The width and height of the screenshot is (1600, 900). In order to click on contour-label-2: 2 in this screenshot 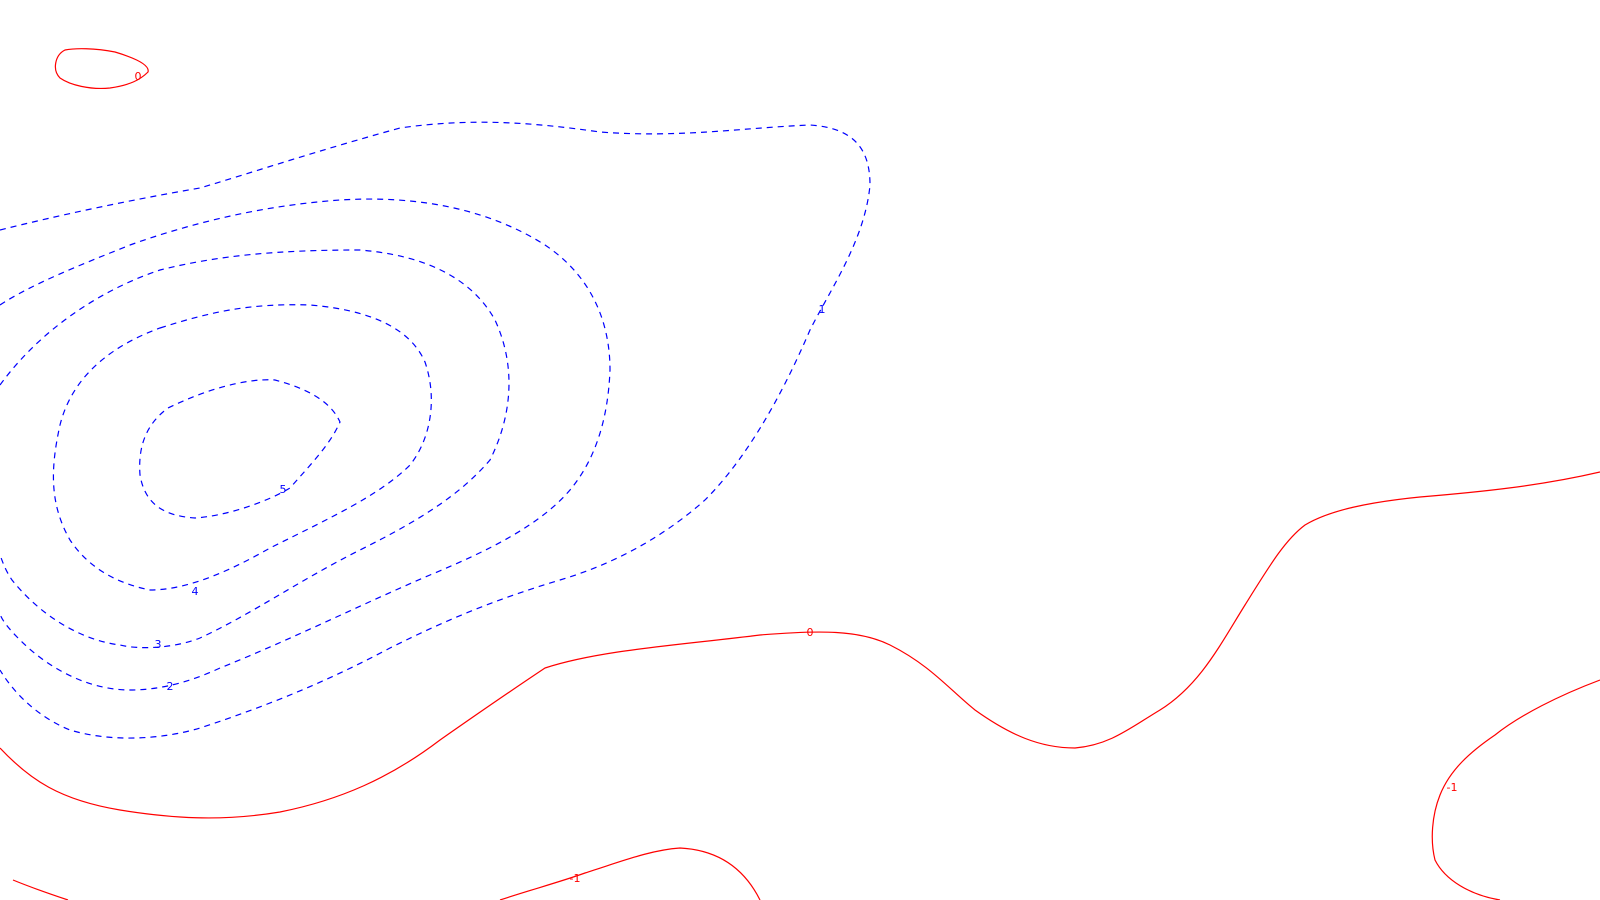, I will do `click(170, 686)`.